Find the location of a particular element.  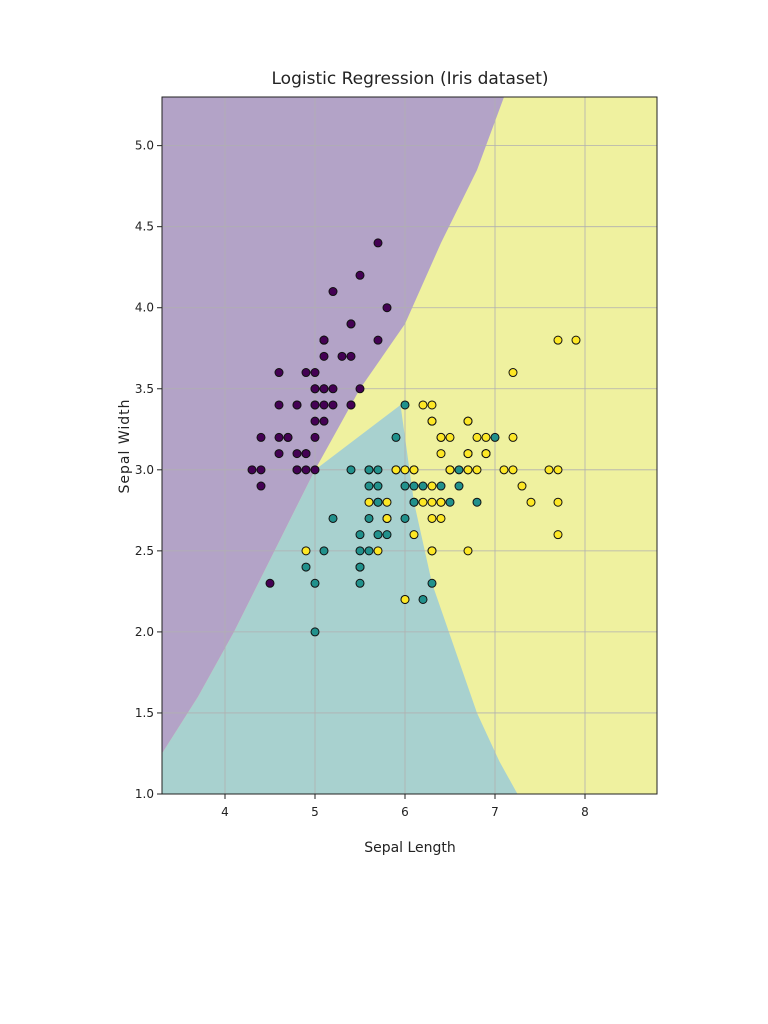

y-tick-label: 3.5 is located at coordinates (144, 389).